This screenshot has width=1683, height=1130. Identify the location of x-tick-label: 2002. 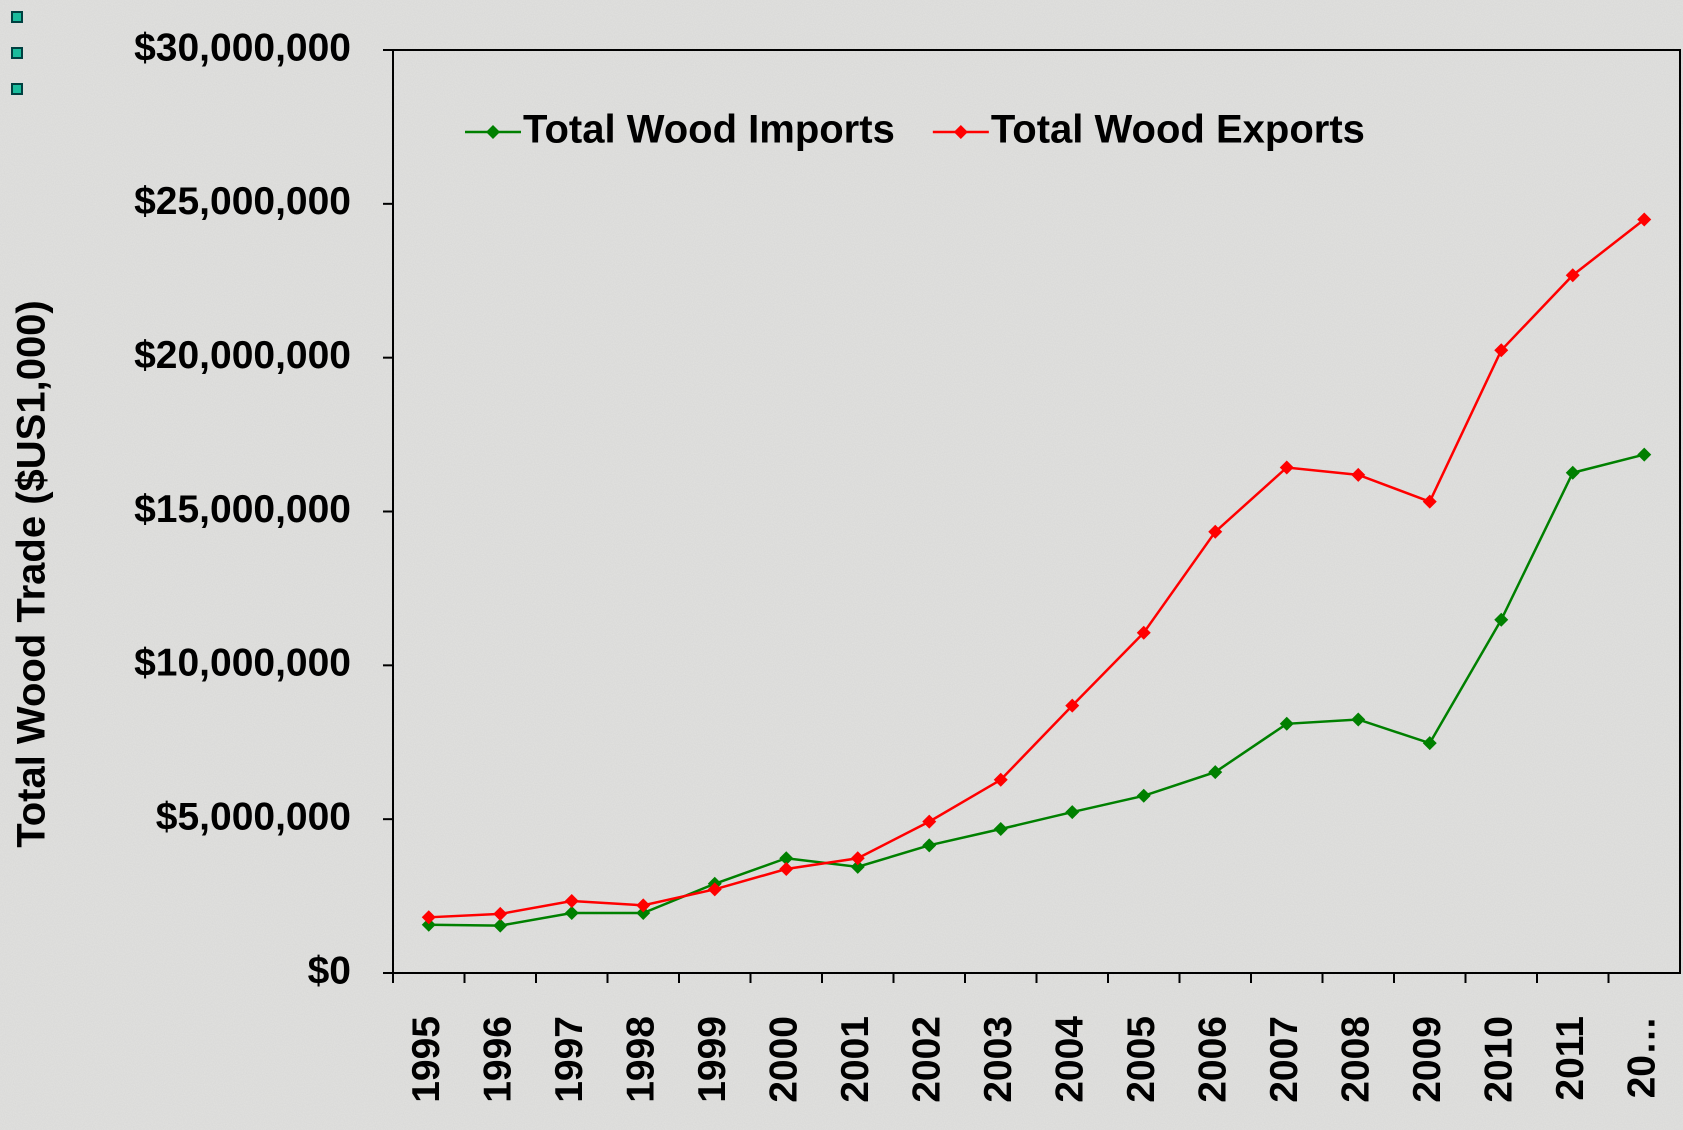
(927, 1059).